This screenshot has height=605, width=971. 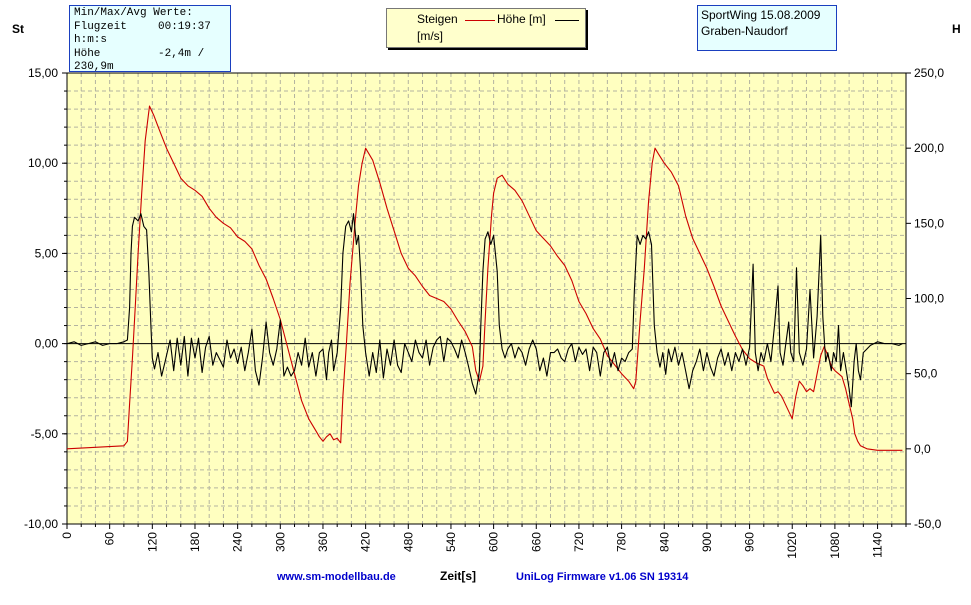 What do you see at coordinates (94, 66) in the screenshot?
I see `stats-label: 230,9m` at bounding box center [94, 66].